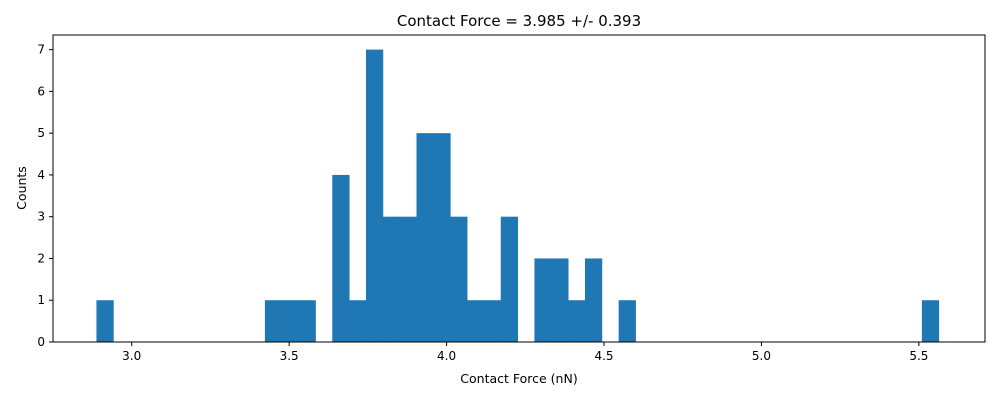 This screenshot has width=1000, height=400. What do you see at coordinates (41, 342) in the screenshot?
I see `y-tick-label: 0` at bounding box center [41, 342].